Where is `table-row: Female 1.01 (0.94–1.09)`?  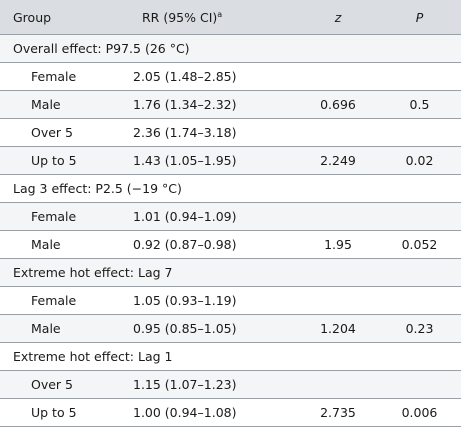 table-row: Female 1.01 (0.94–1.09) is located at coordinates (230, 216).